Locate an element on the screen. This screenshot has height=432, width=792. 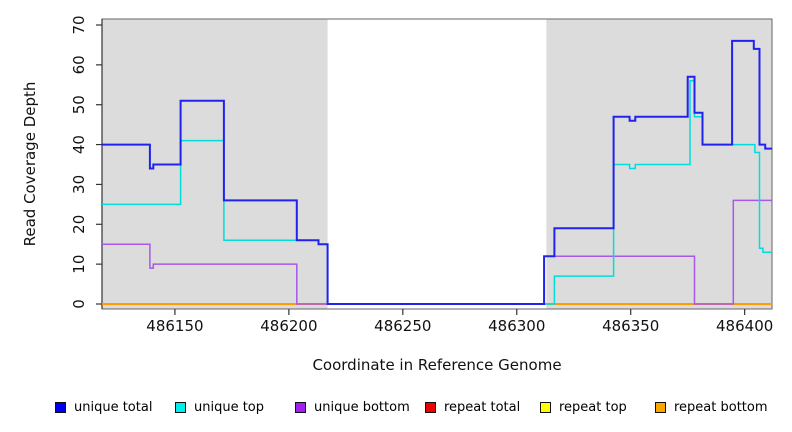
y-tick-label: 20 is located at coordinates (79, 224).